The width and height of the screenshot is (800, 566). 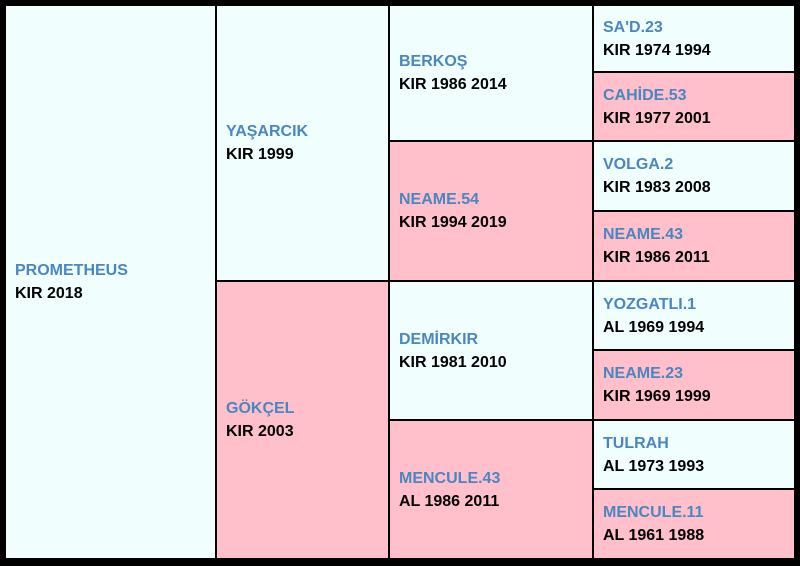 What do you see at coordinates (643, 373) in the screenshot?
I see `horse-name: NEAME.23` at bounding box center [643, 373].